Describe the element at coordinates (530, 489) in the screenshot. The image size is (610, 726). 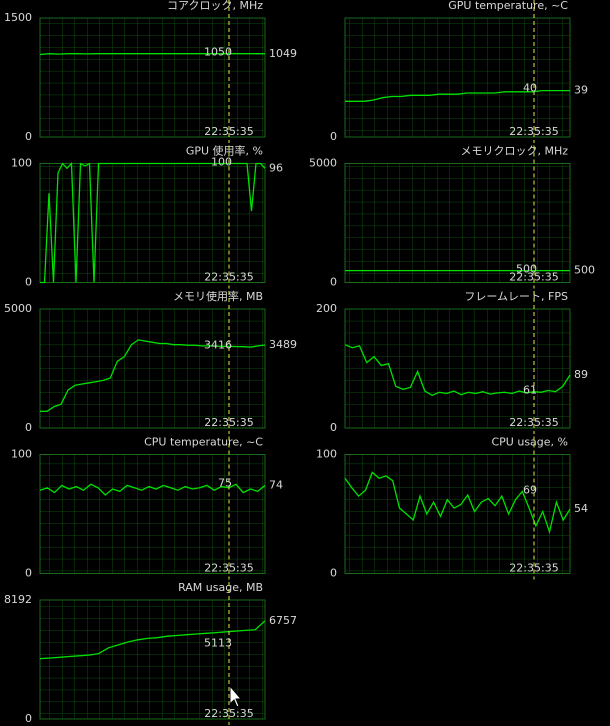
I see `cursor-value: 69` at that location.